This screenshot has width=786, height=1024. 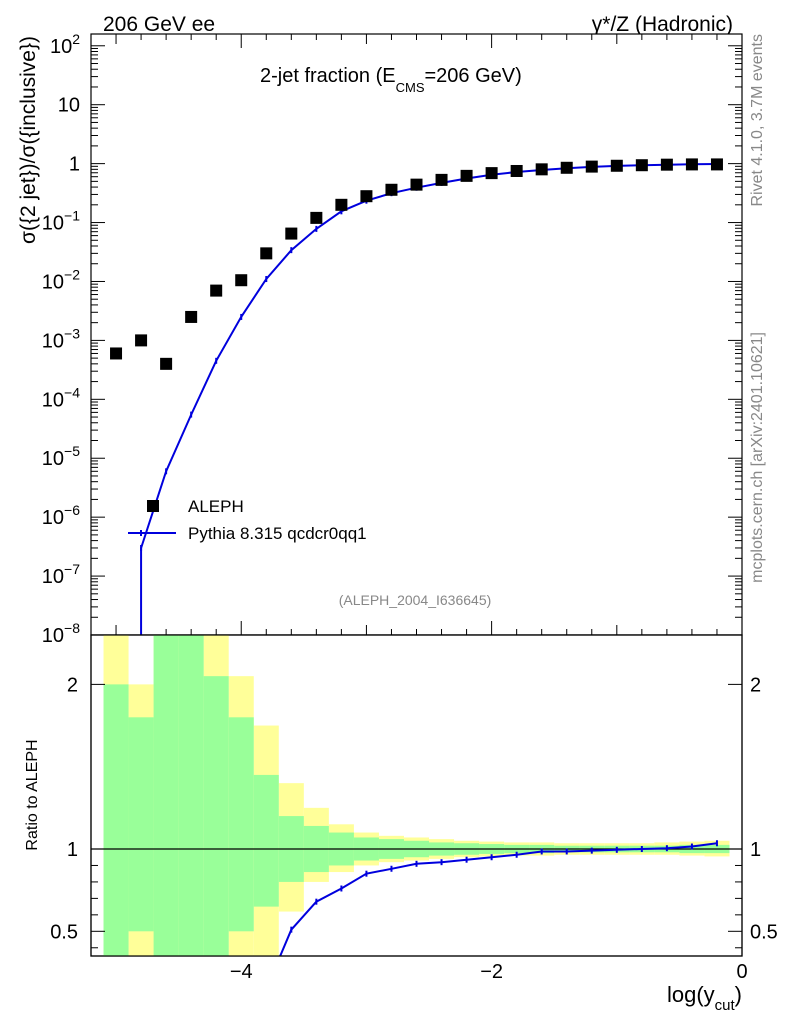 I want to click on x-axis-label: log(ycut), so click(x=704, y=998).